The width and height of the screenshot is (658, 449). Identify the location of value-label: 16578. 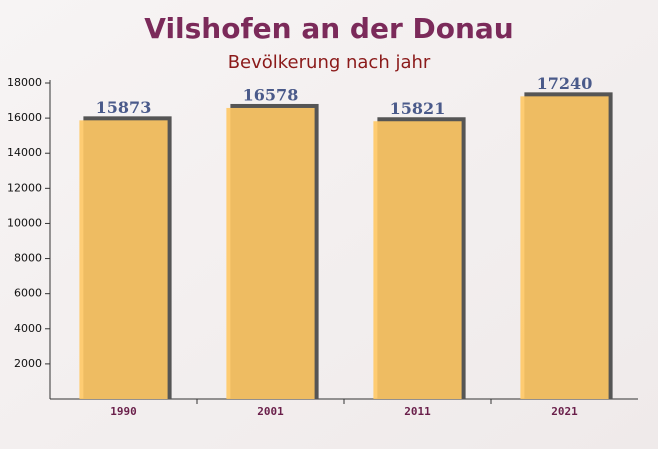
(271, 94).